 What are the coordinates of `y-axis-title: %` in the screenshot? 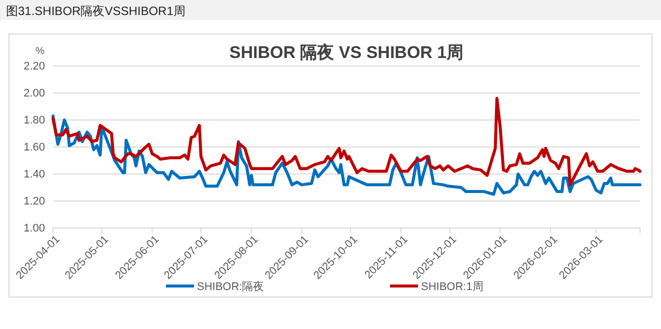 It's located at (40, 51).